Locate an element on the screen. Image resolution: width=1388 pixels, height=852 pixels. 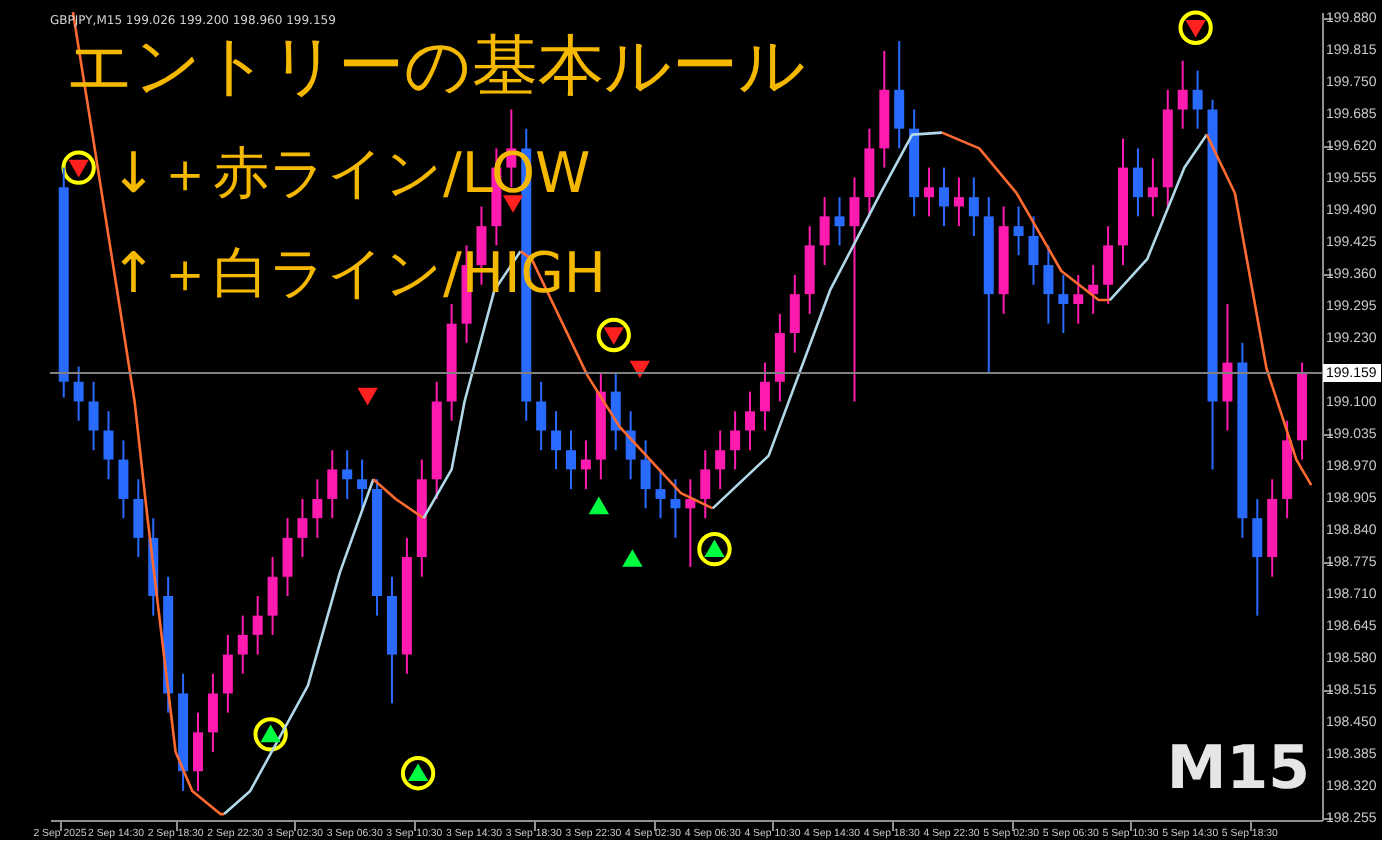
annotation: M15 is located at coordinates (1238, 769).